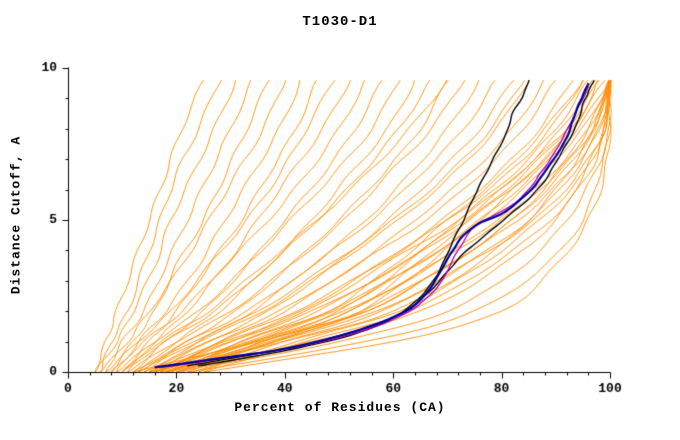  I want to click on y-axis-label: Distance Cutoff, A, so click(16, 215).